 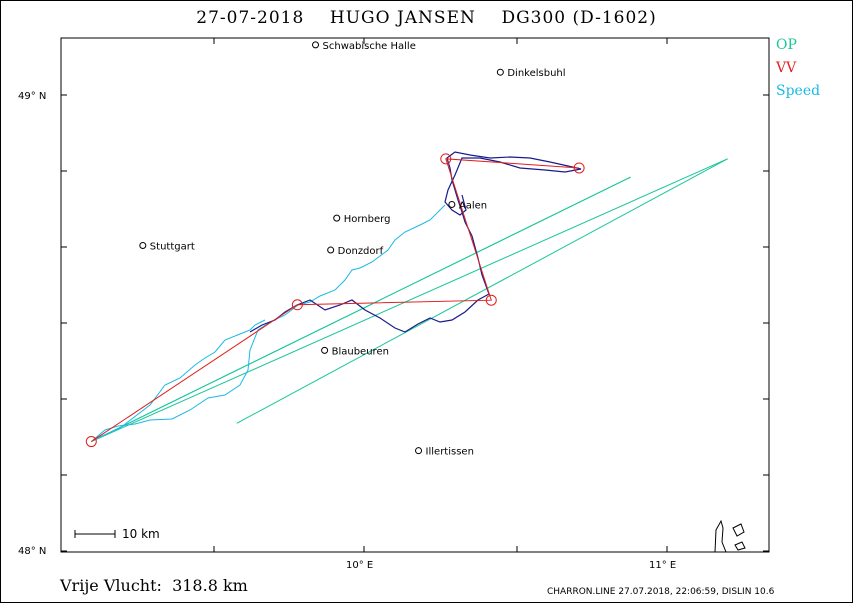 I want to click on lat-label-49: 49° N, so click(x=32, y=96).